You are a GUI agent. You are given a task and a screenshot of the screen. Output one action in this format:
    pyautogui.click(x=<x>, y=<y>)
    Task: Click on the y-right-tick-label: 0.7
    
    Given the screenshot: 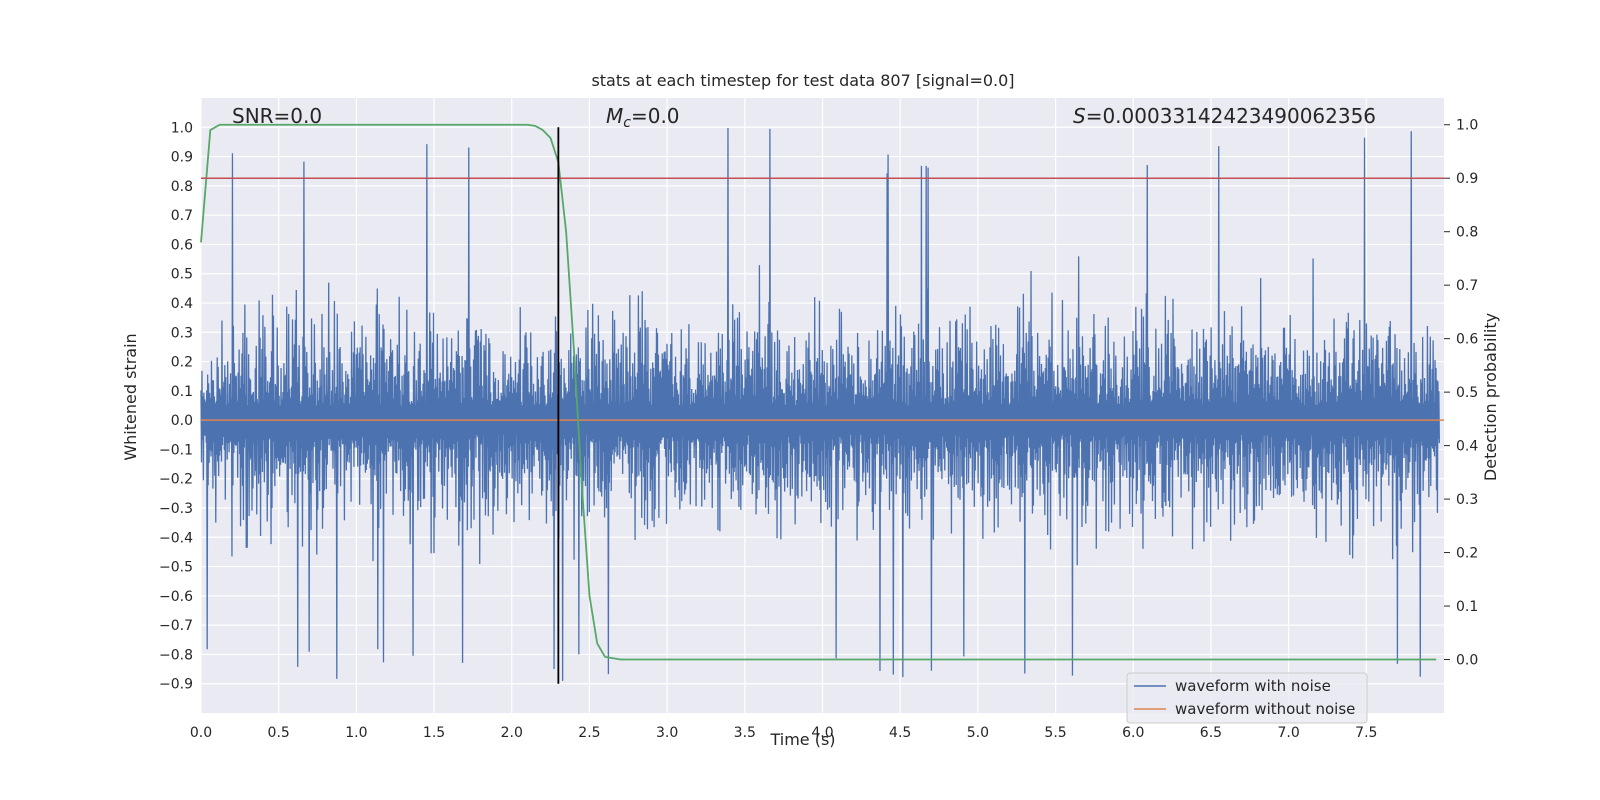 What is the action you would take?
    pyautogui.click(x=1467, y=286)
    